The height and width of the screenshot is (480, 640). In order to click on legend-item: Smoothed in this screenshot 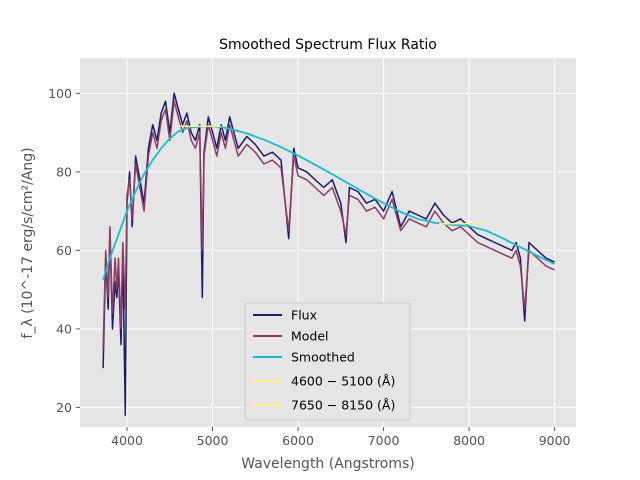, I will do `click(304, 357)`.